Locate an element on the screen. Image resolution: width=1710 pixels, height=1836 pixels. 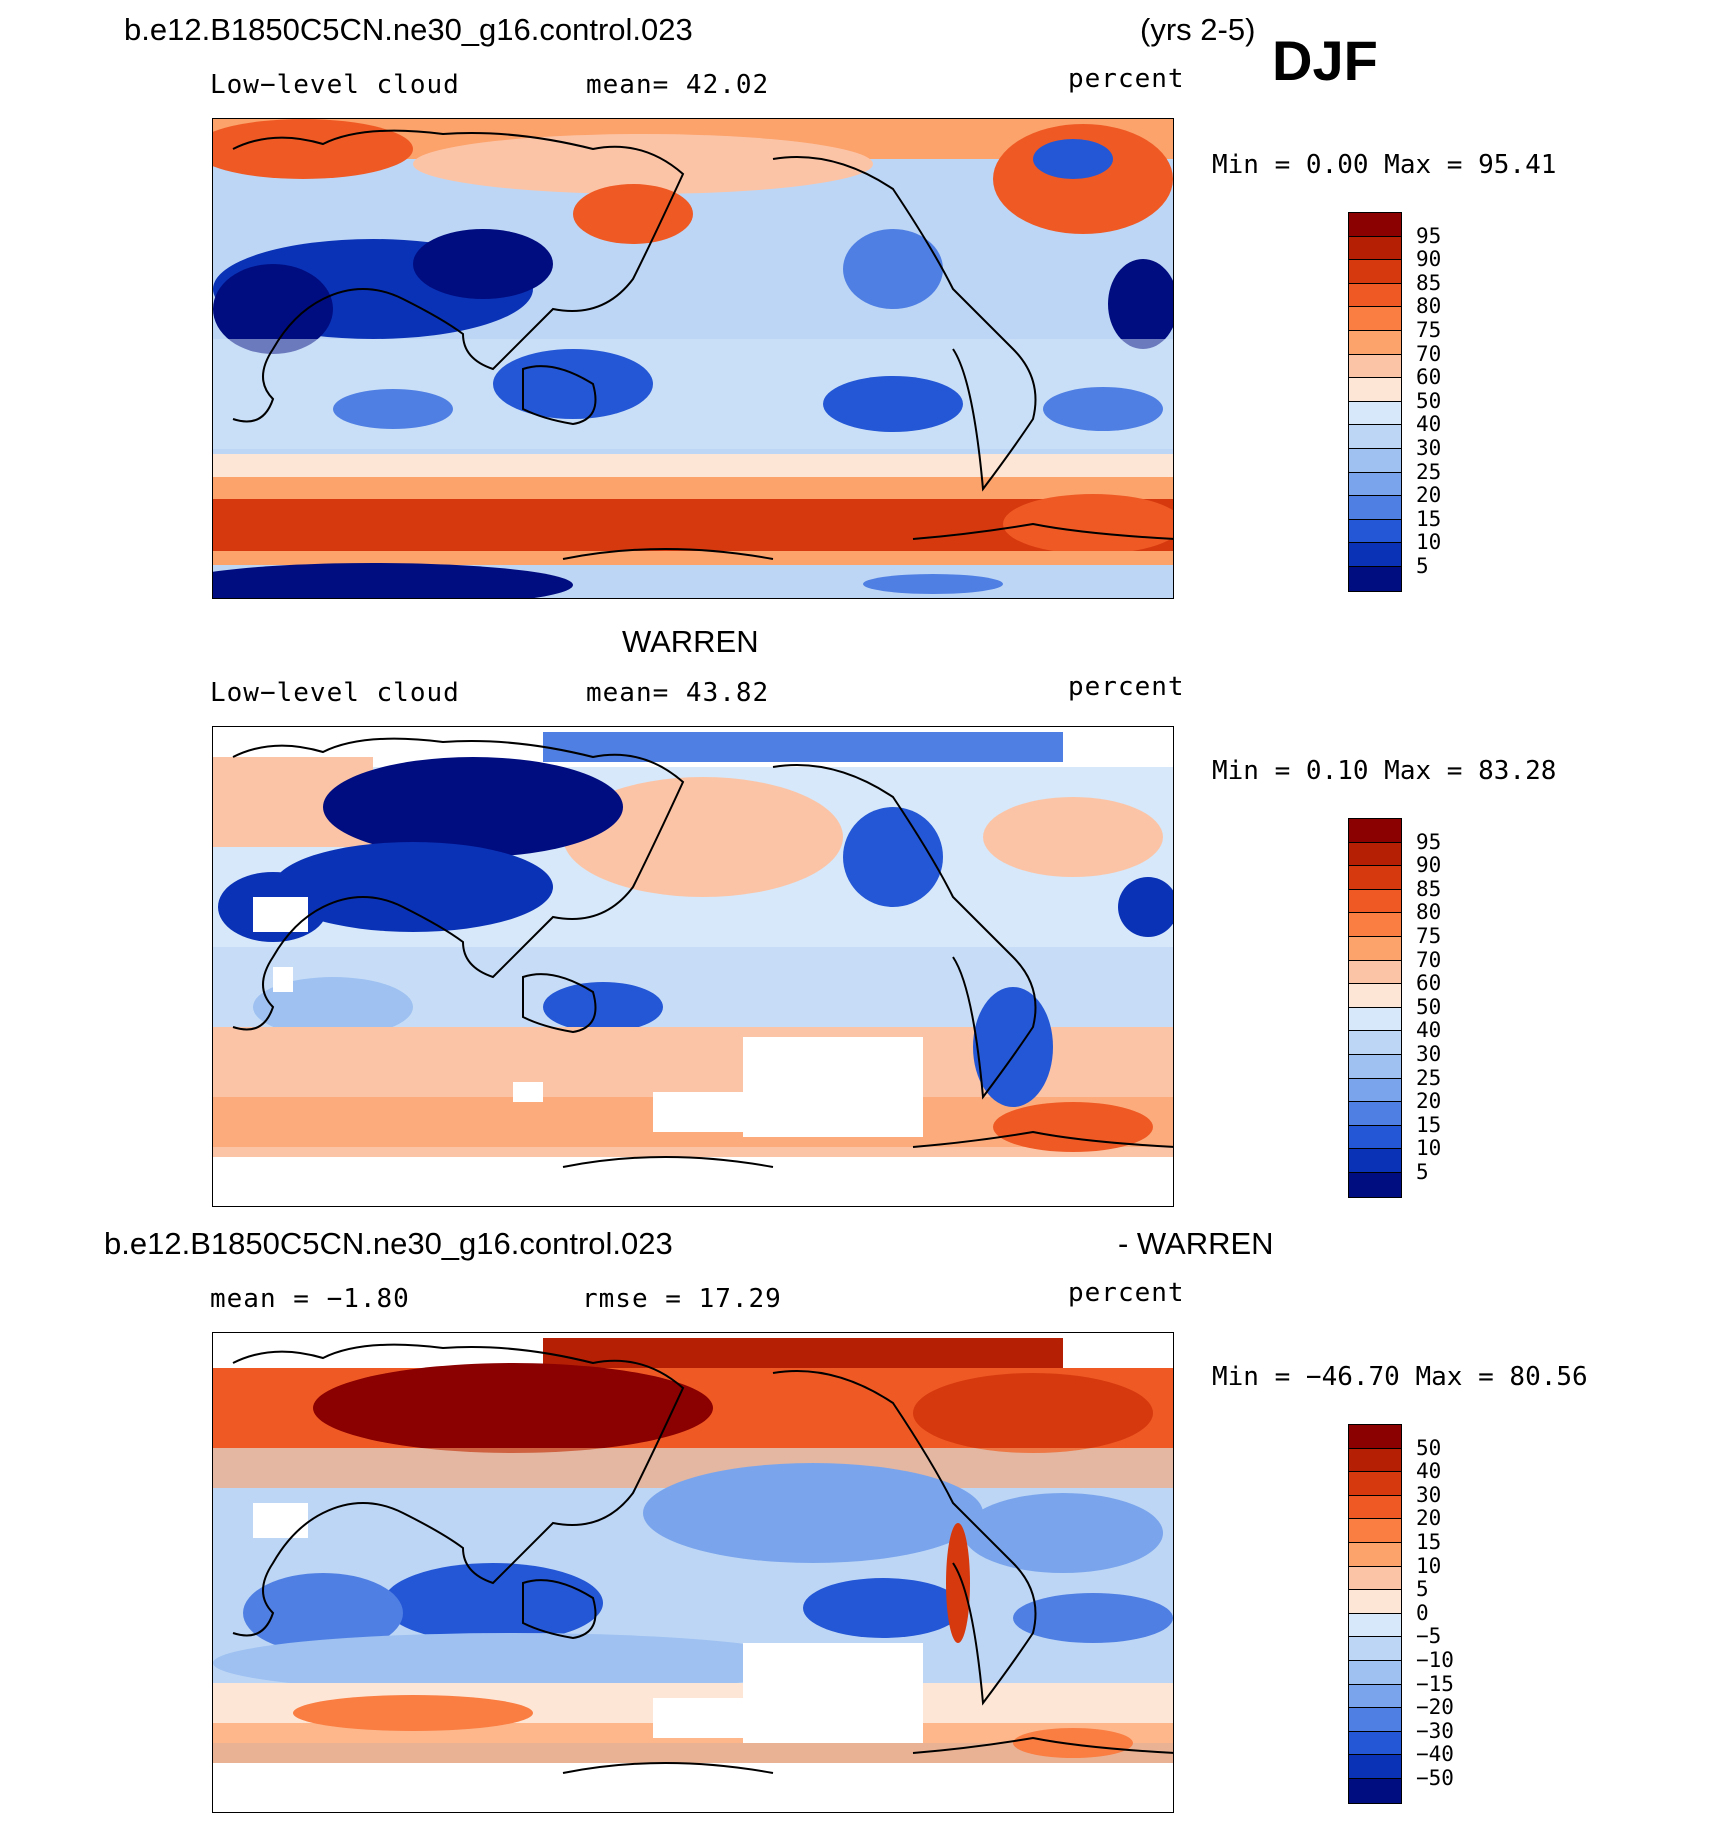
panel2-title: WARREN is located at coordinates (690, 641).